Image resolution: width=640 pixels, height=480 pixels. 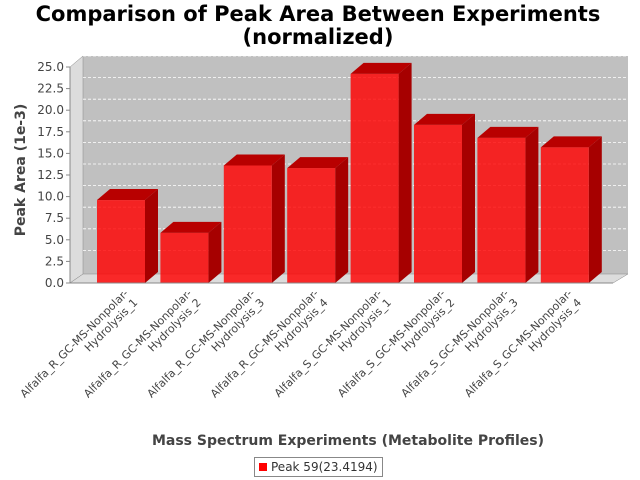 What do you see at coordinates (50, 197) in the screenshot?
I see `y-tick-label: 10.0` at bounding box center [50, 197].